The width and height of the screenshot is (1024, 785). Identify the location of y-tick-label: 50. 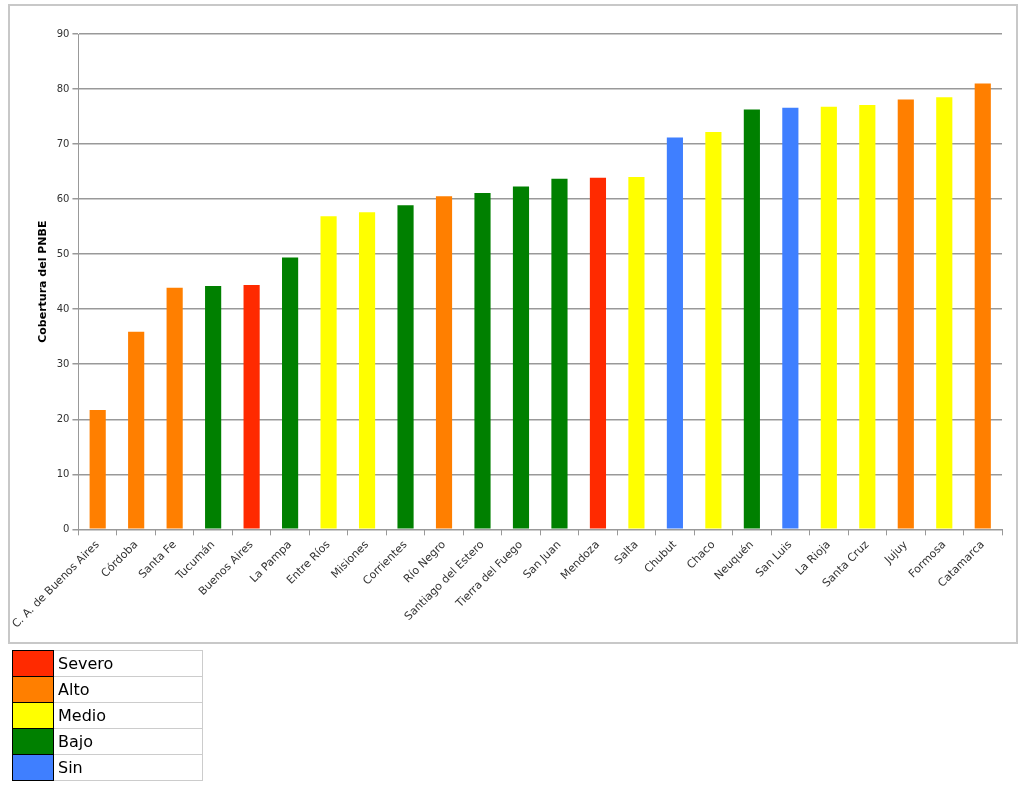
(63, 253).